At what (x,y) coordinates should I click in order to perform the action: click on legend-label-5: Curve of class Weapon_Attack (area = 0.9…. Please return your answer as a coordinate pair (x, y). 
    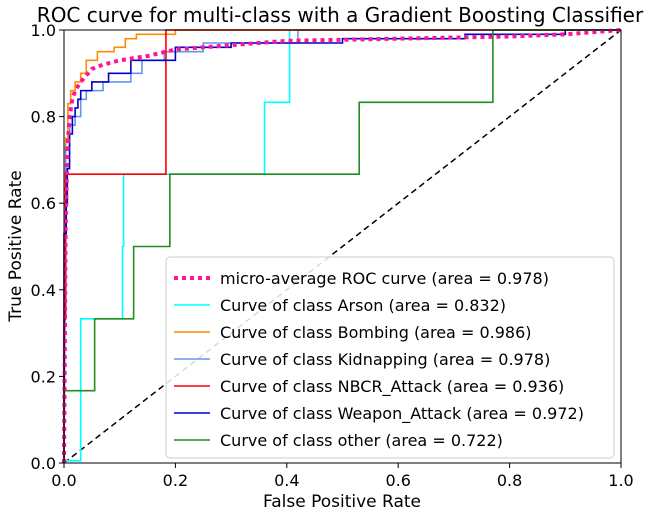
    Looking at the image, I should click on (402, 414).